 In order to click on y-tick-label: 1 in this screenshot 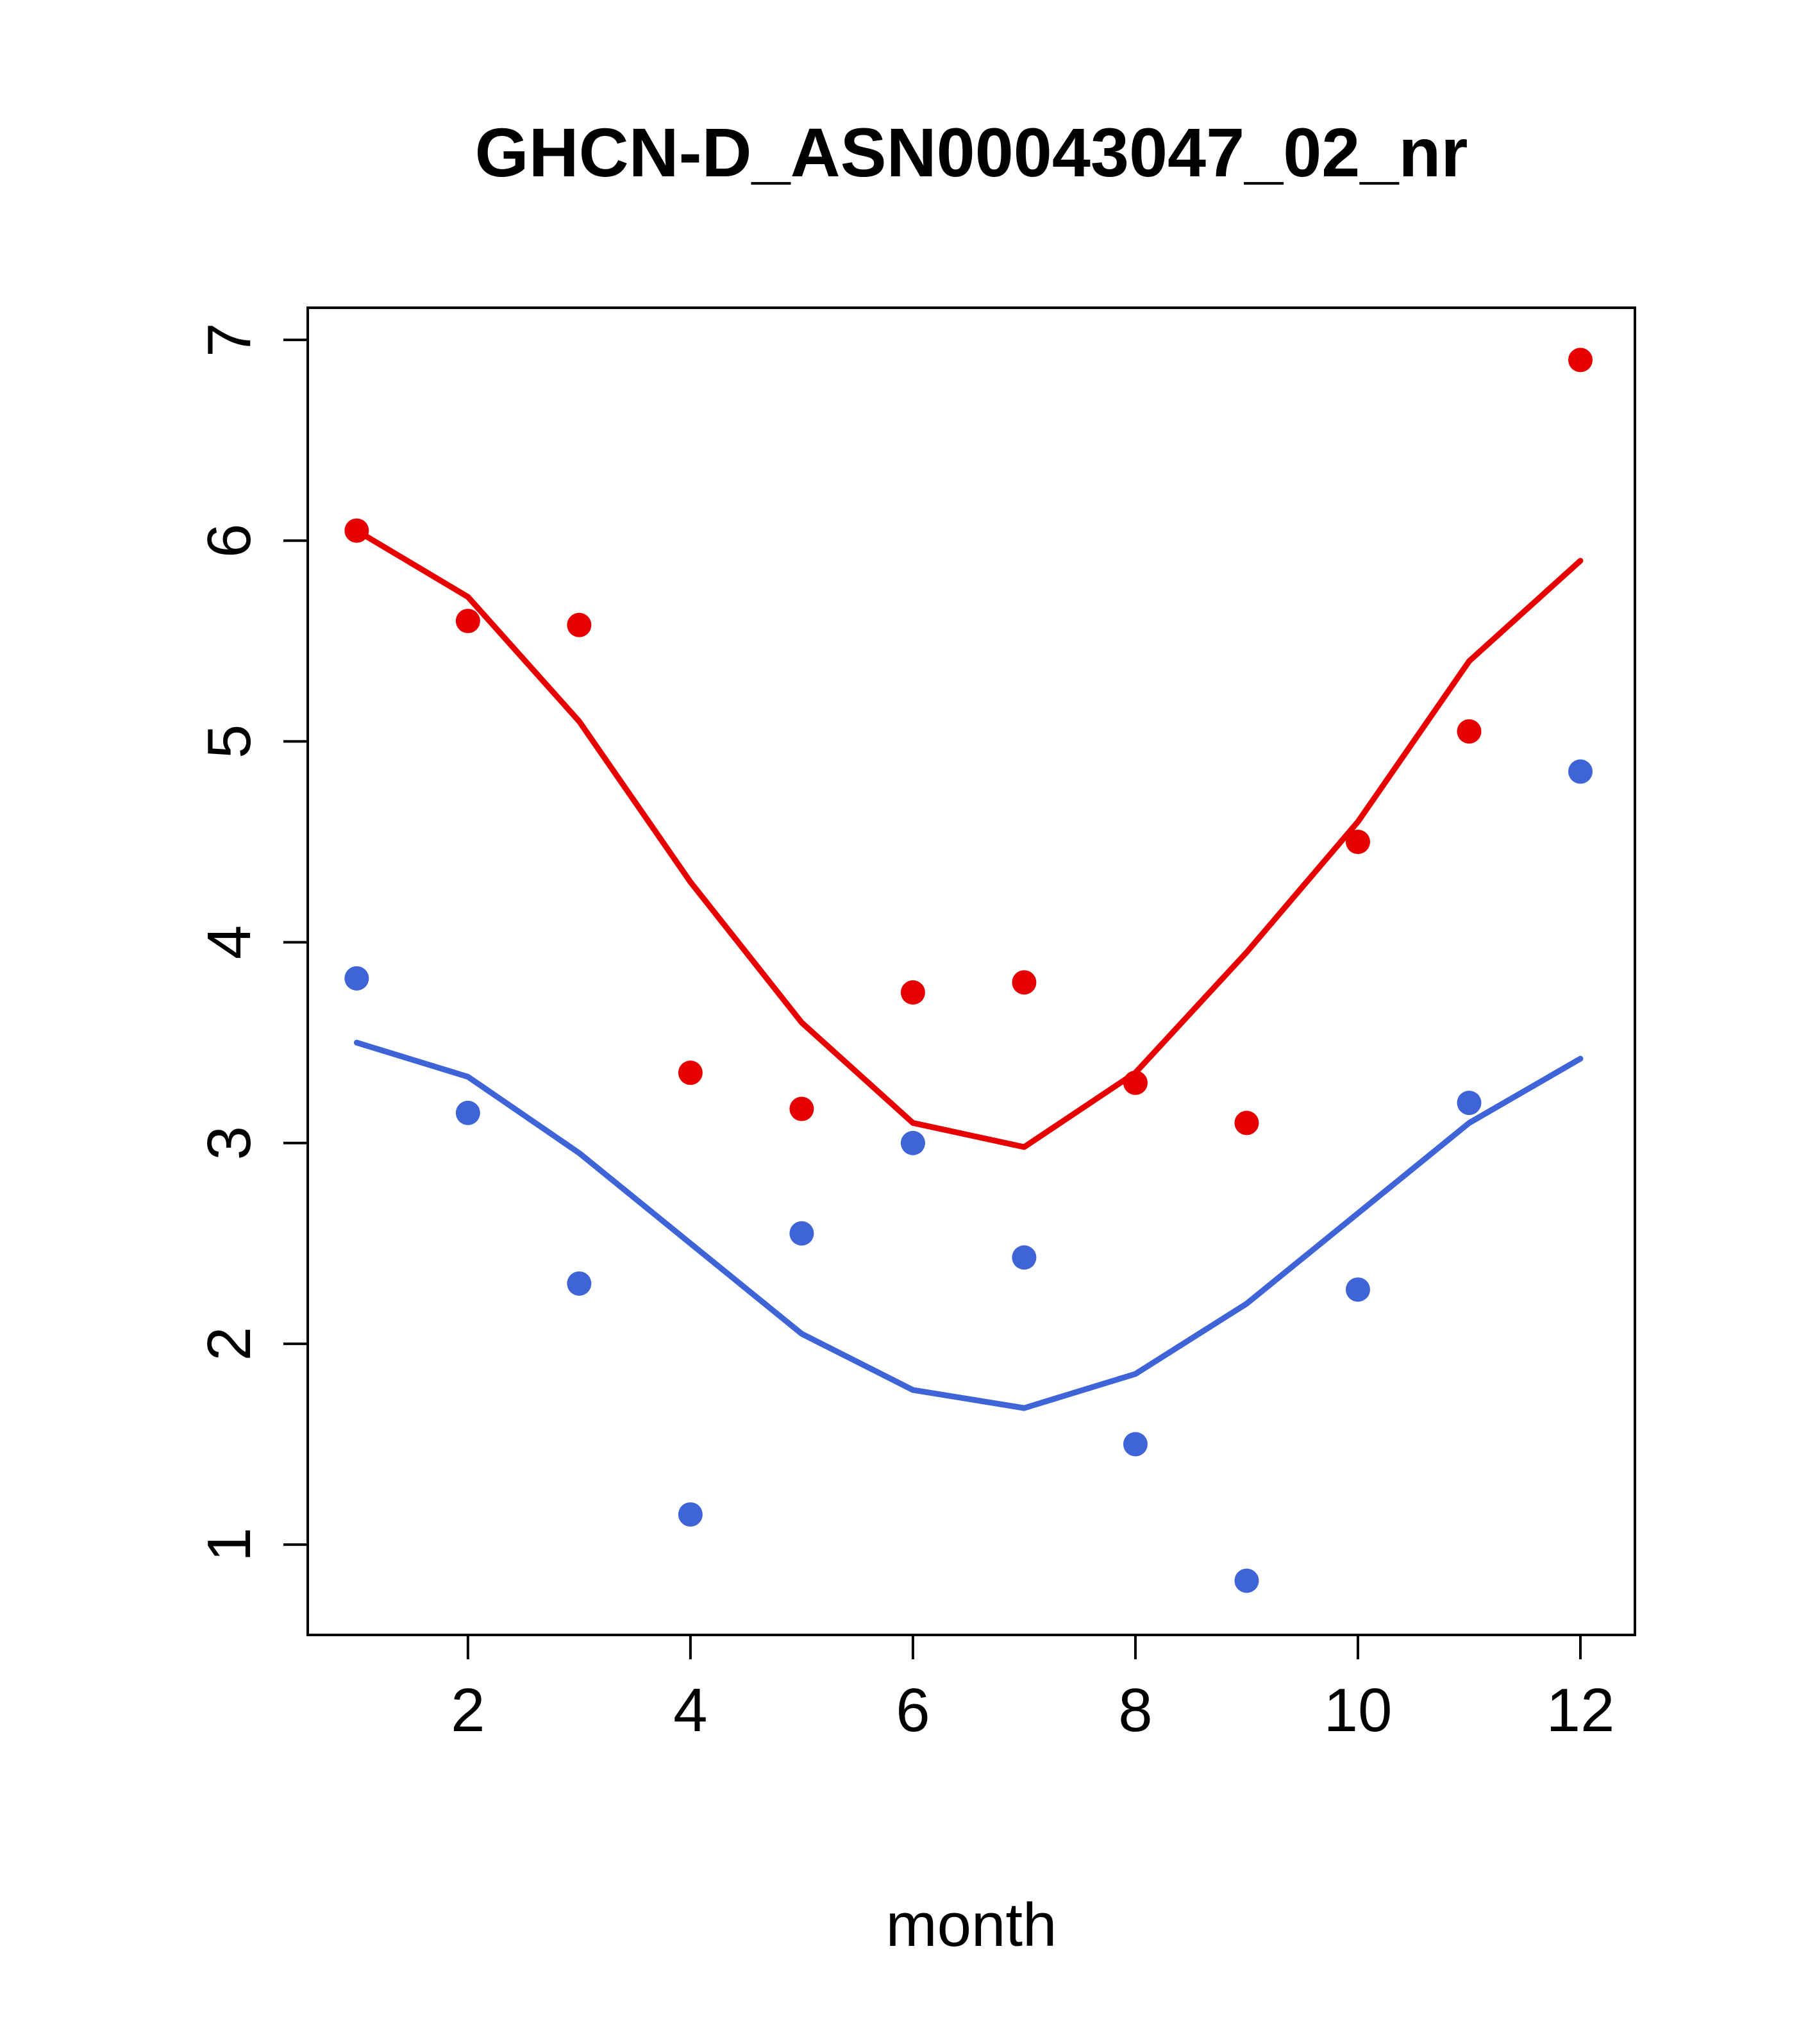, I will do `click(230, 1544)`.